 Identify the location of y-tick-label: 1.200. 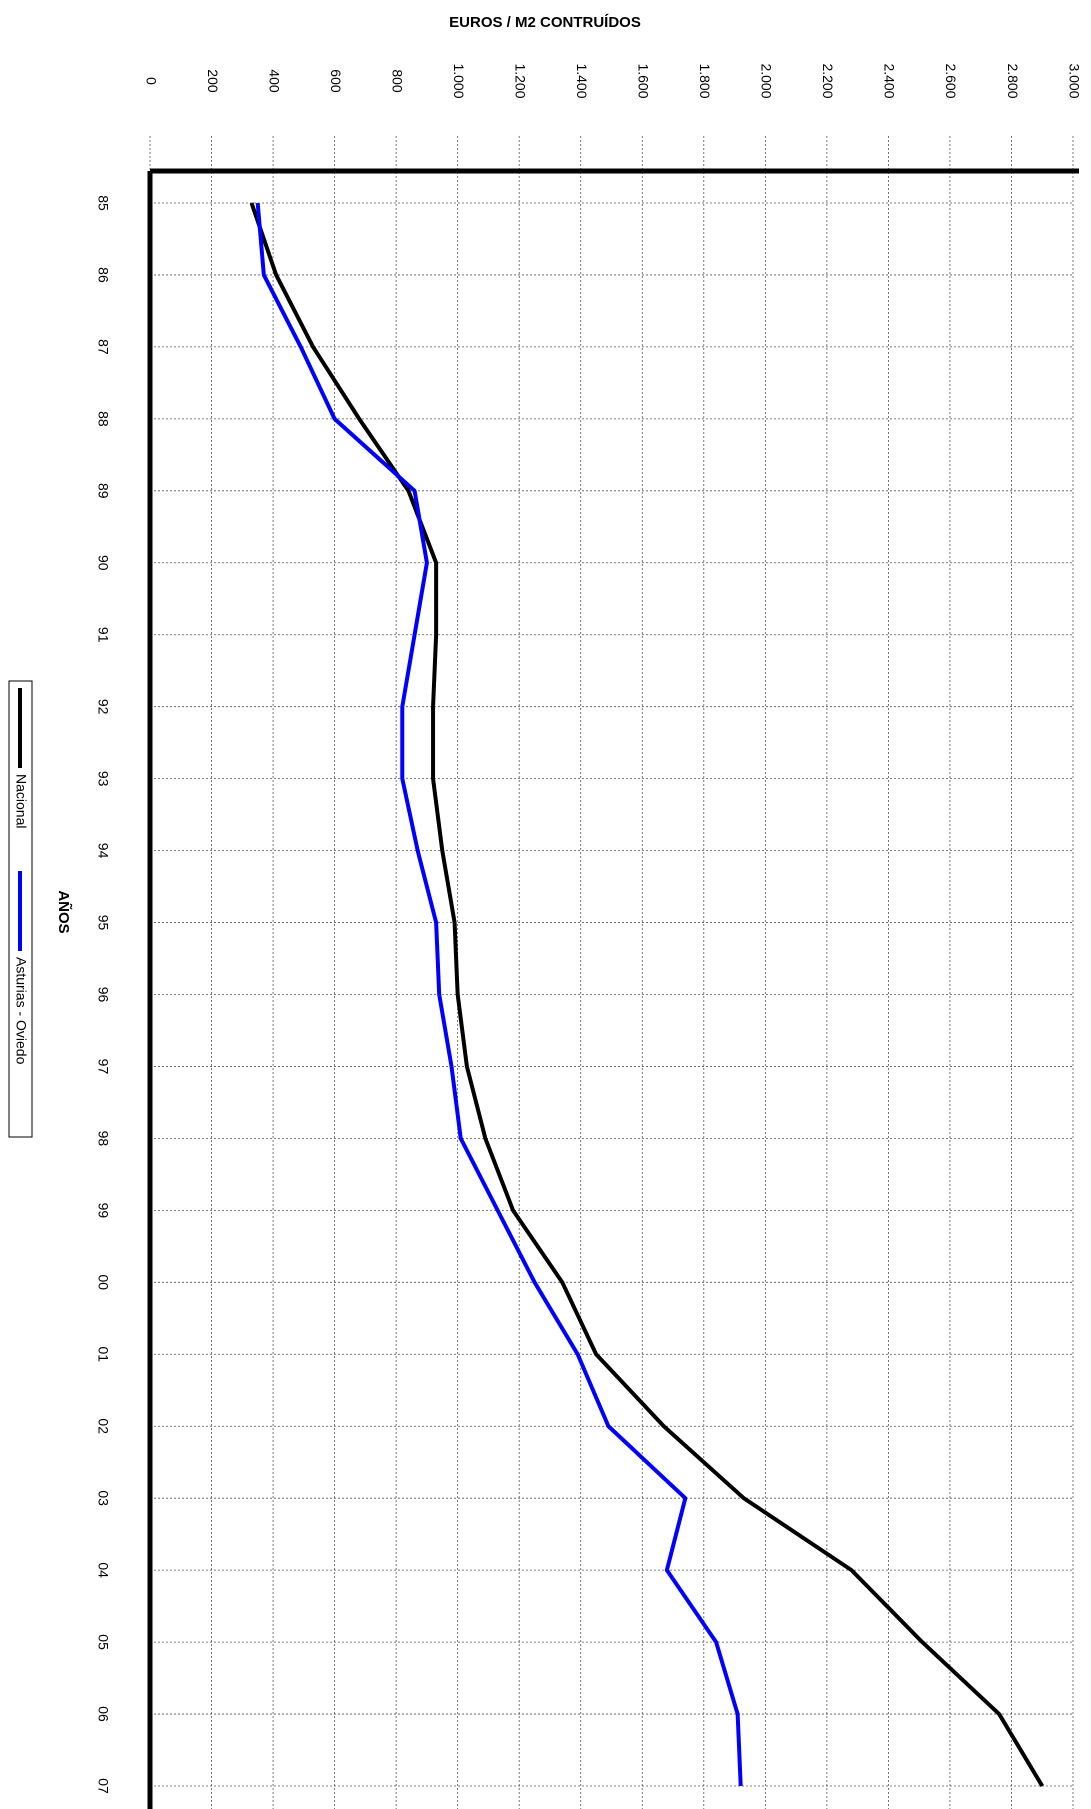
(520, 80).